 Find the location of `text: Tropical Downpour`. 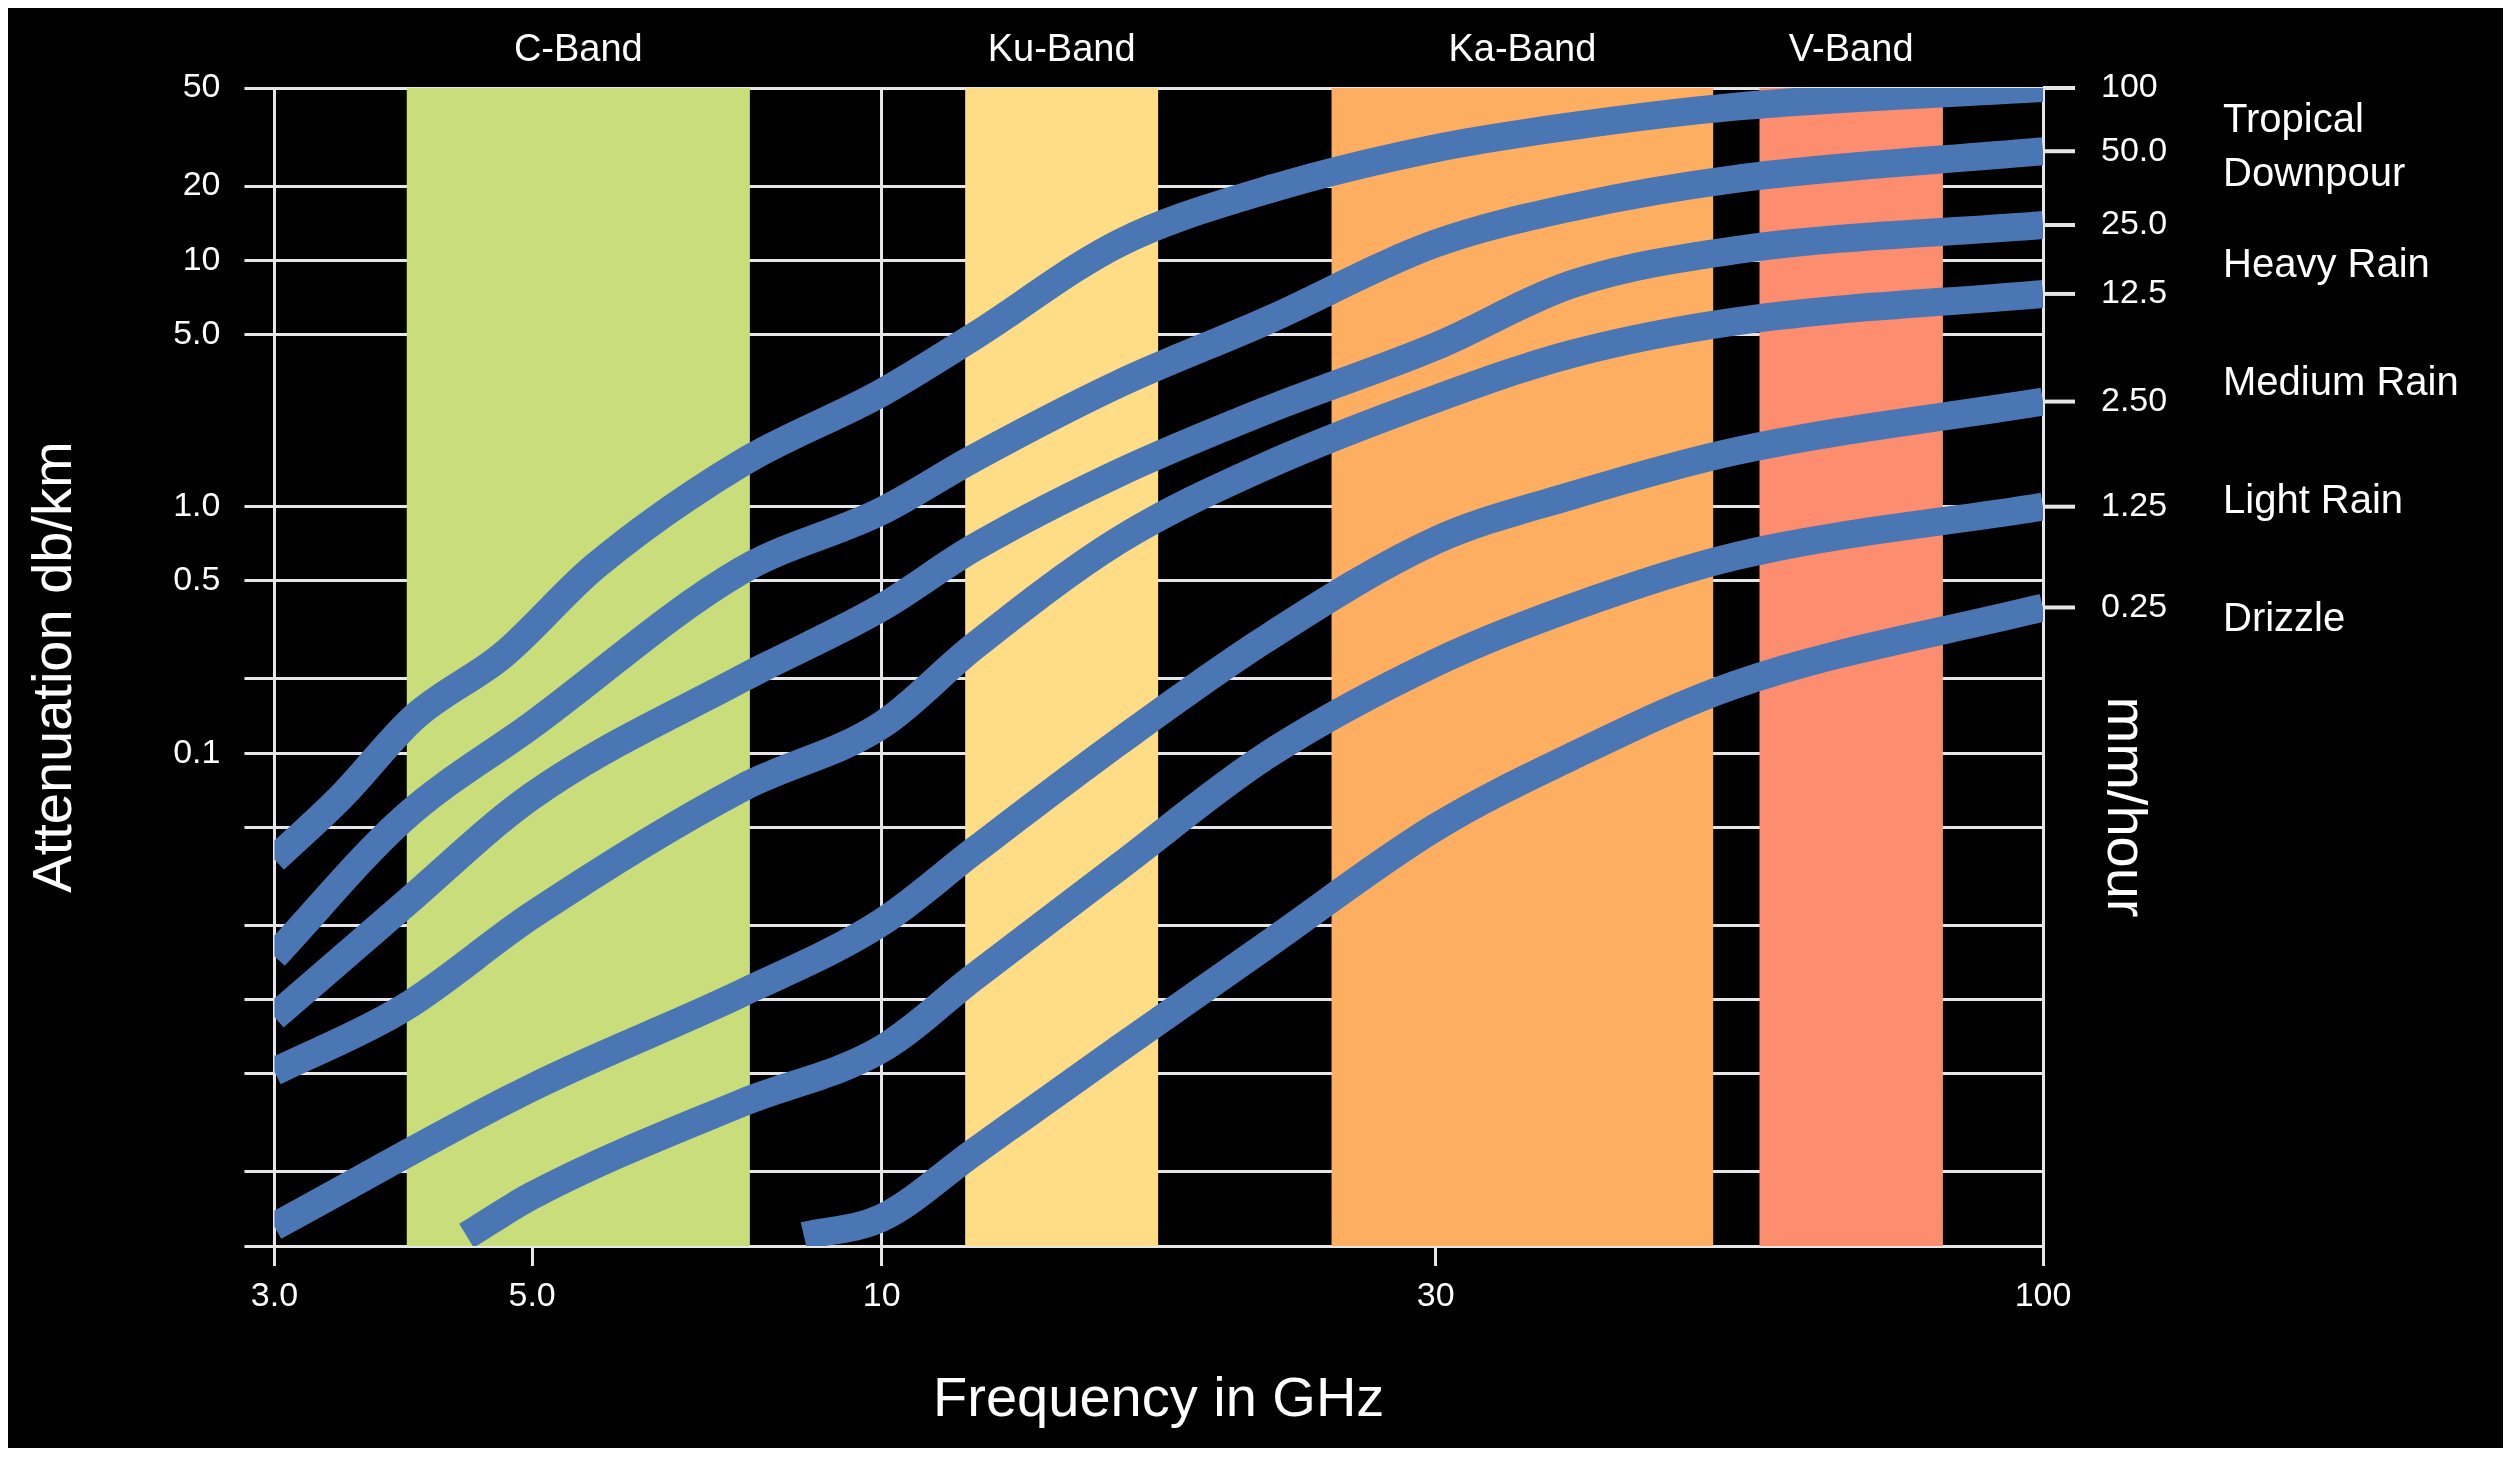

text: Tropical Downpour is located at coordinates (2314, 145).